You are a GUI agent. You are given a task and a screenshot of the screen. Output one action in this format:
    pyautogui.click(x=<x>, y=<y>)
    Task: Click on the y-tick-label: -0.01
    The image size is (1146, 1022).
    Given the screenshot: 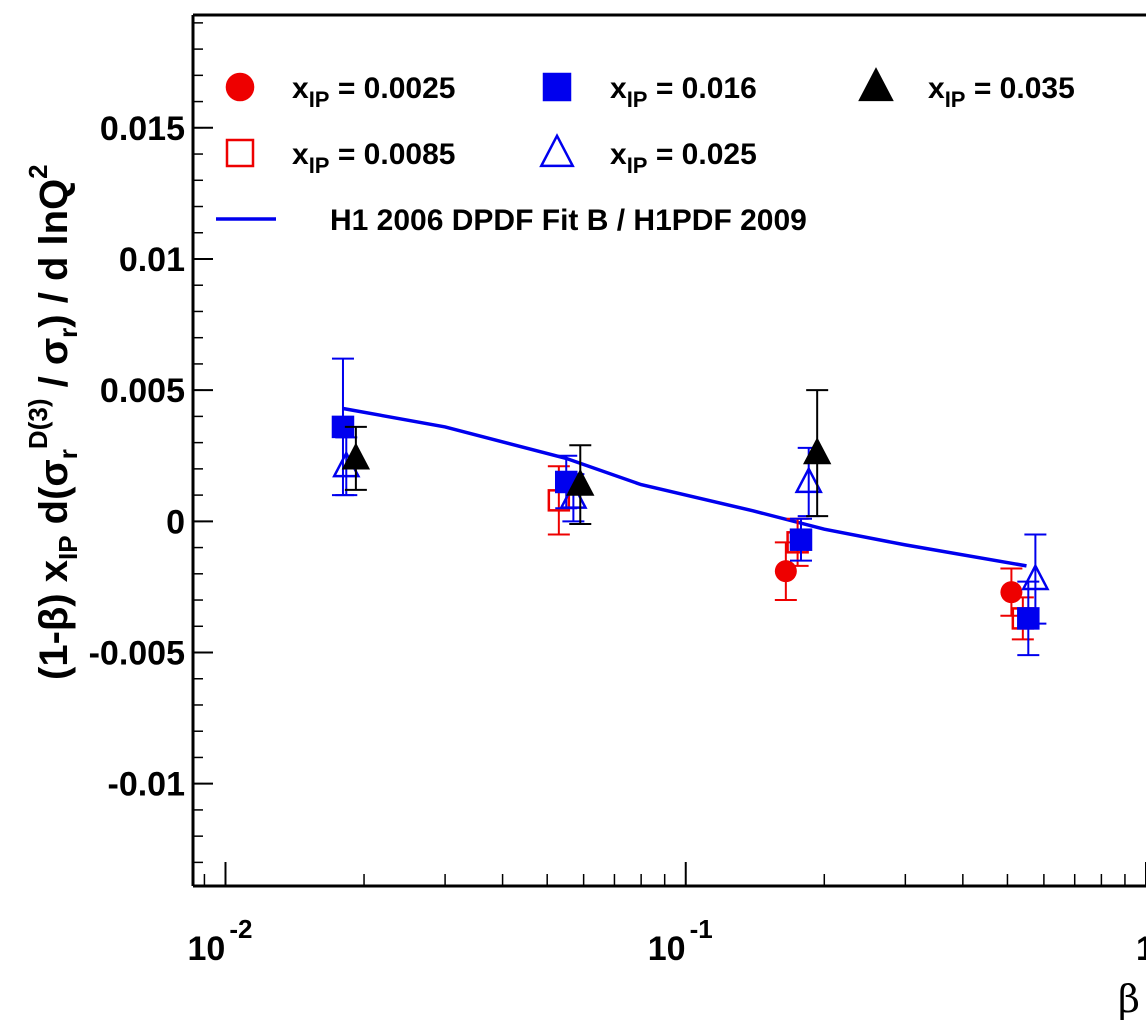 What is the action you would take?
    pyautogui.click(x=147, y=785)
    